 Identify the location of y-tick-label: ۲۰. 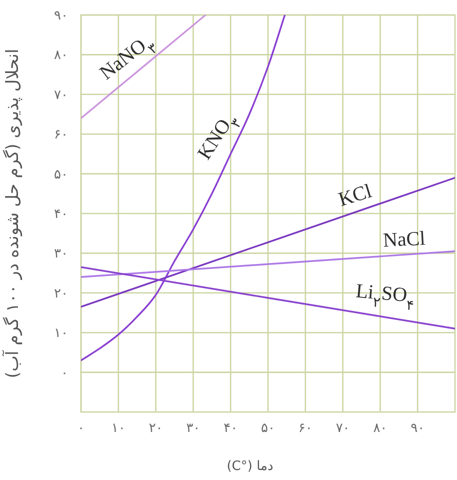
(61, 294).